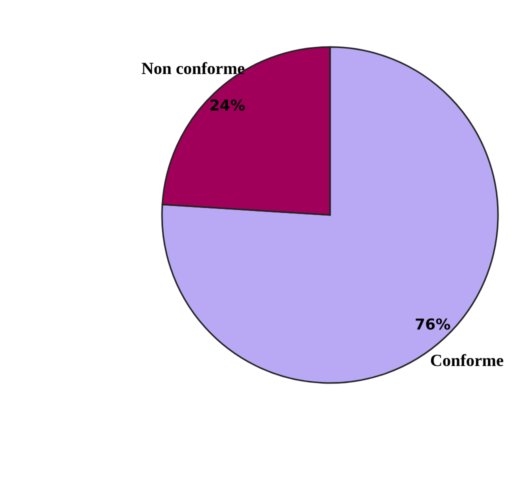 This screenshot has height=488, width=517. Describe the element at coordinates (193, 68) in the screenshot. I see `slice-label: Non conforme` at that location.